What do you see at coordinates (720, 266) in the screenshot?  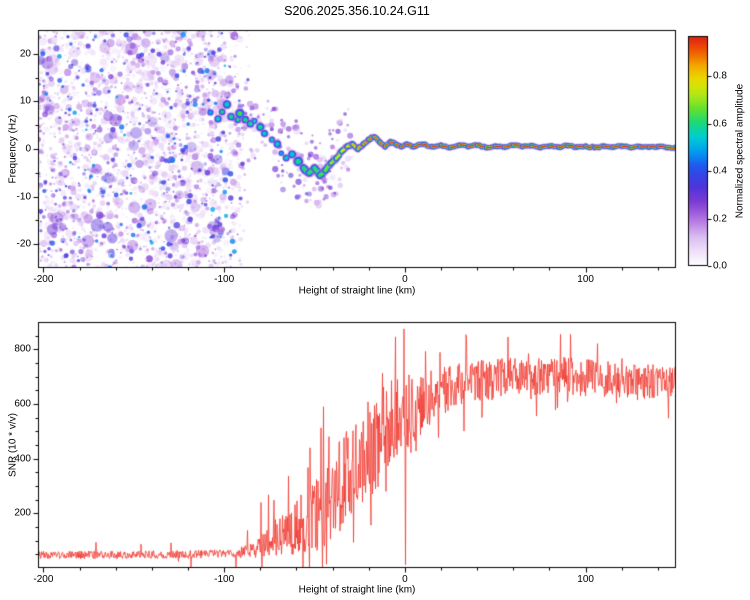 I see `tick-label: 0.0` at bounding box center [720, 266].